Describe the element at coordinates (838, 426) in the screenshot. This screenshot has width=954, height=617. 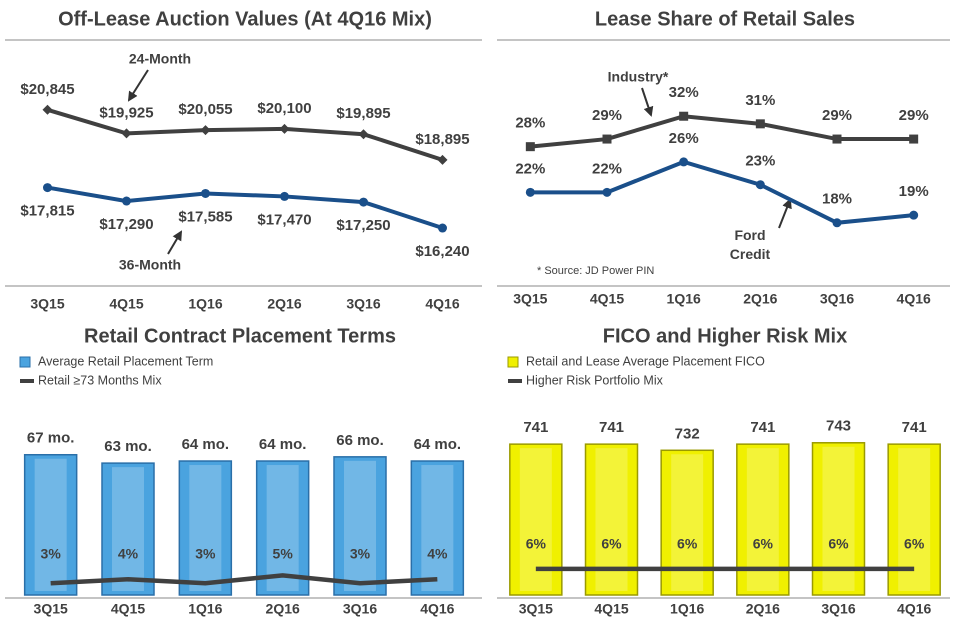
I see `data-label: 743` at that location.